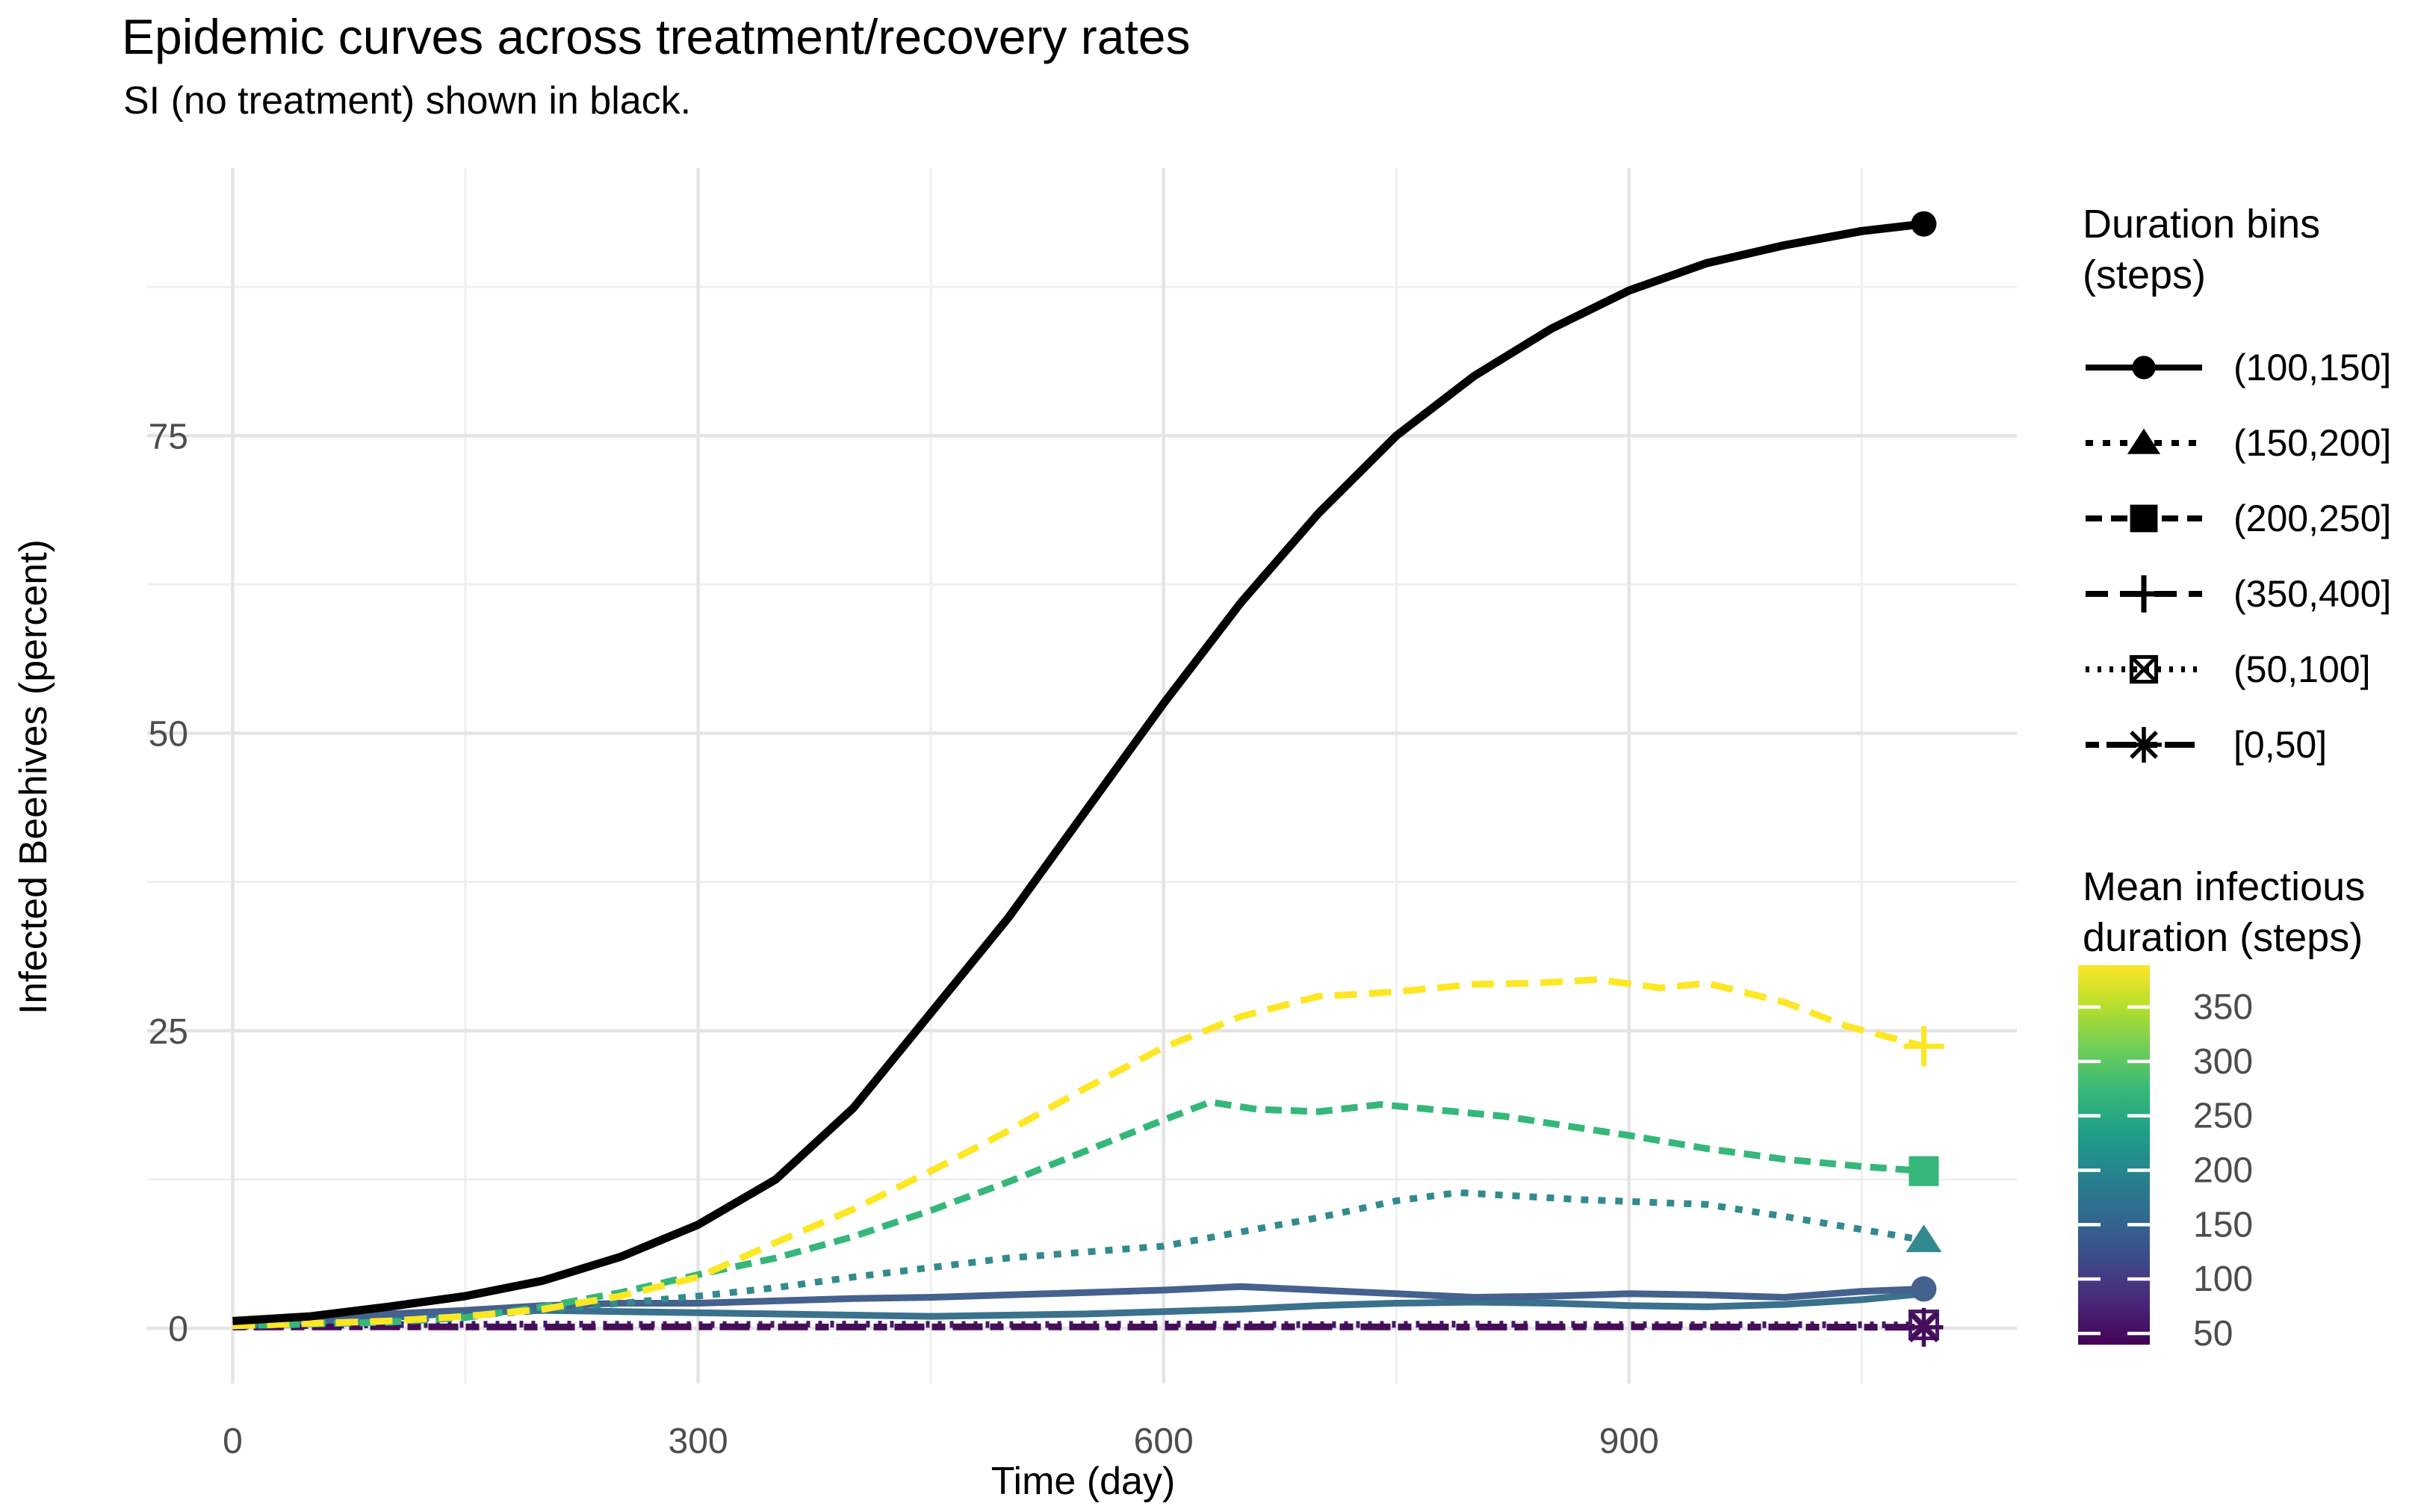  Describe the element at coordinates (2312, 367) in the screenshot. I see `legend-item-label: (100,150]` at that location.